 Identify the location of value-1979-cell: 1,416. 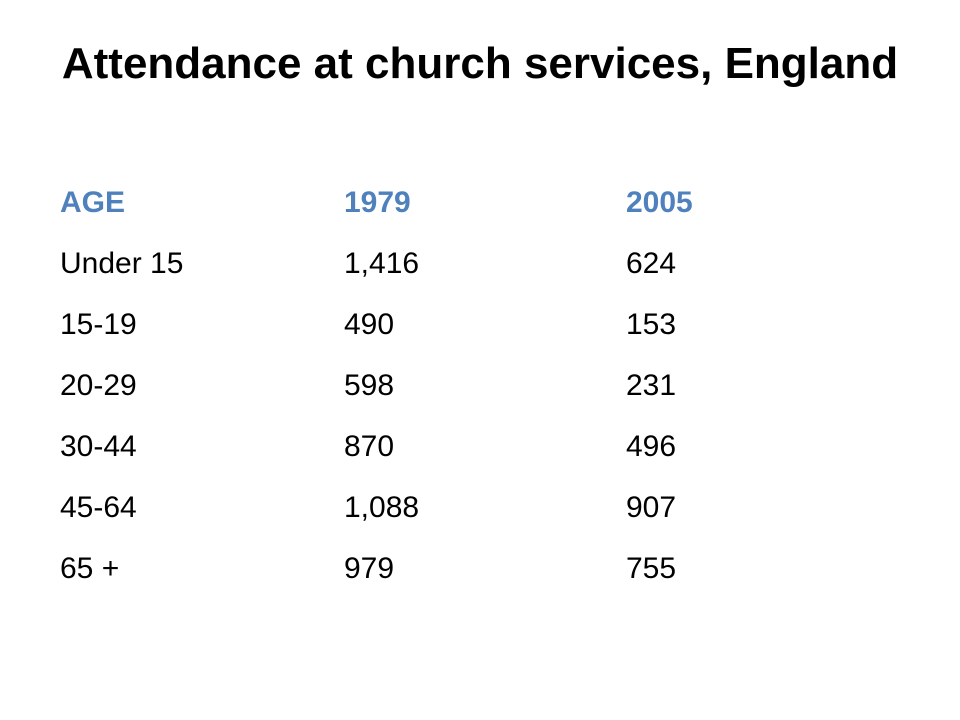
(382, 263).